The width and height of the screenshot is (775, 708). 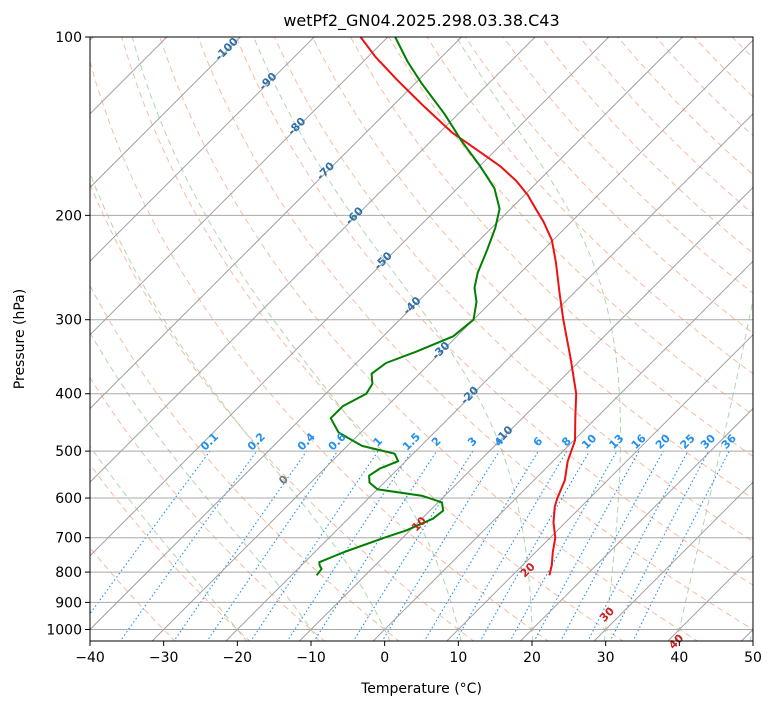 I want to click on x-tick-label: 20, so click(x=532, y=658).